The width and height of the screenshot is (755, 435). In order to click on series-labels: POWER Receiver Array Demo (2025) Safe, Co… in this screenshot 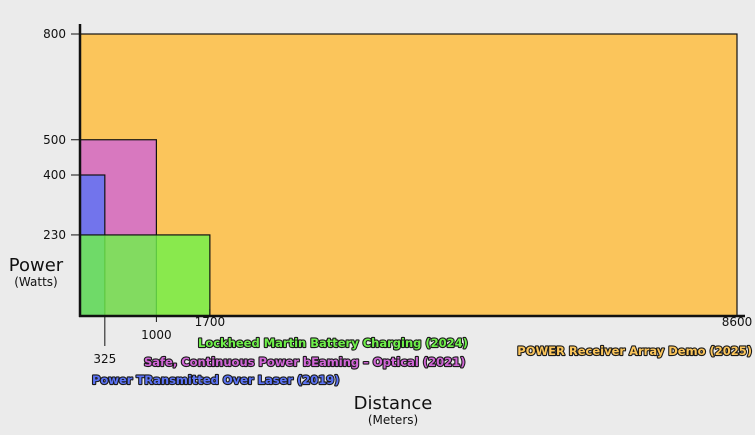, I will do `click(422, 361)`.